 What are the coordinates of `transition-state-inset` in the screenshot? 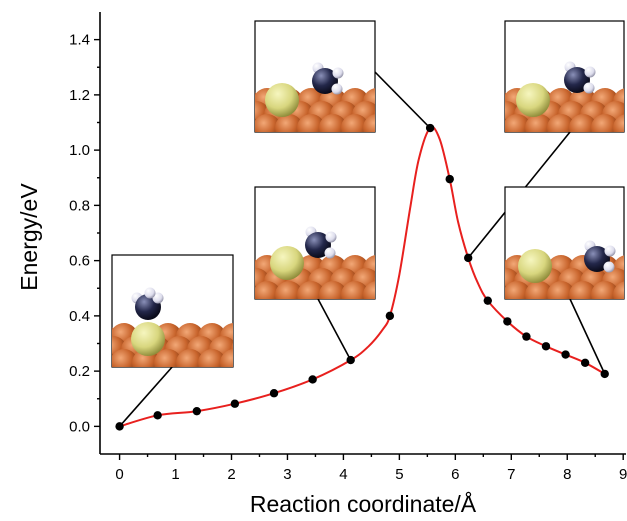 It's located at (315, 76).